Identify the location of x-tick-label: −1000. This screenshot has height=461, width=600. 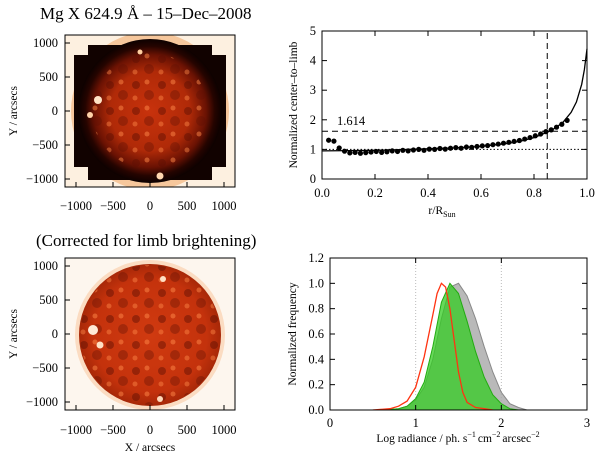
(76, 206).